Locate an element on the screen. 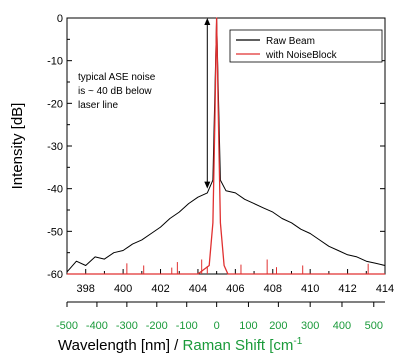 The image size is (399, 354). y-tick-label: -50 is located at coordinates (55, 232).